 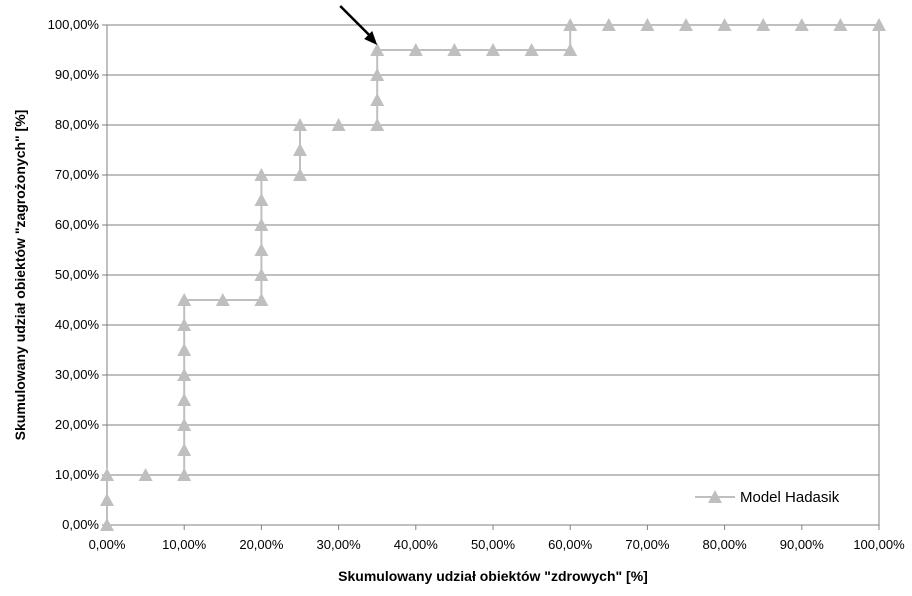 What do you see at coordinates (77, 74) in the screenshot?
I see `y-tick-label: 90,00%` at bounding box center [77, 74].